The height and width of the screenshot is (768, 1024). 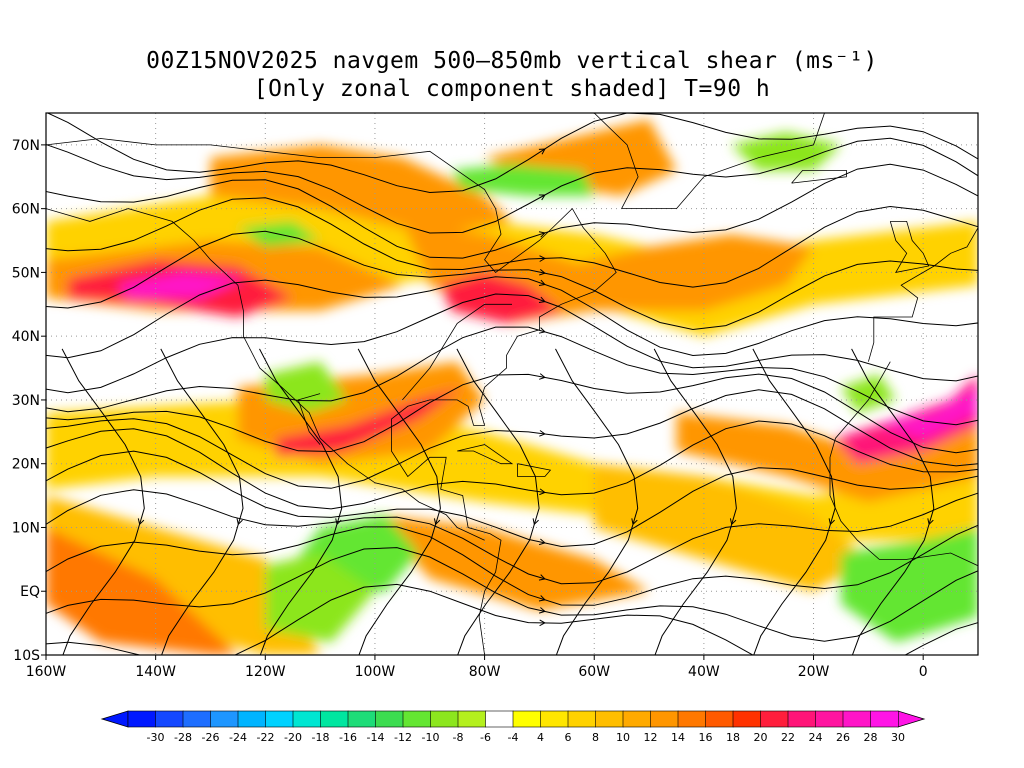 I want to click on x-tick-label: 0, so click(x=923, y=672).